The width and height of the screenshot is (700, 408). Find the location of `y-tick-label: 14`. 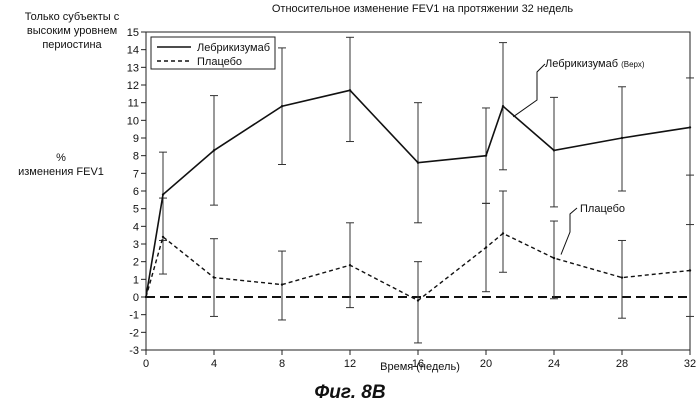

y-tick-label: 14 is located at coordinates (133, 51).